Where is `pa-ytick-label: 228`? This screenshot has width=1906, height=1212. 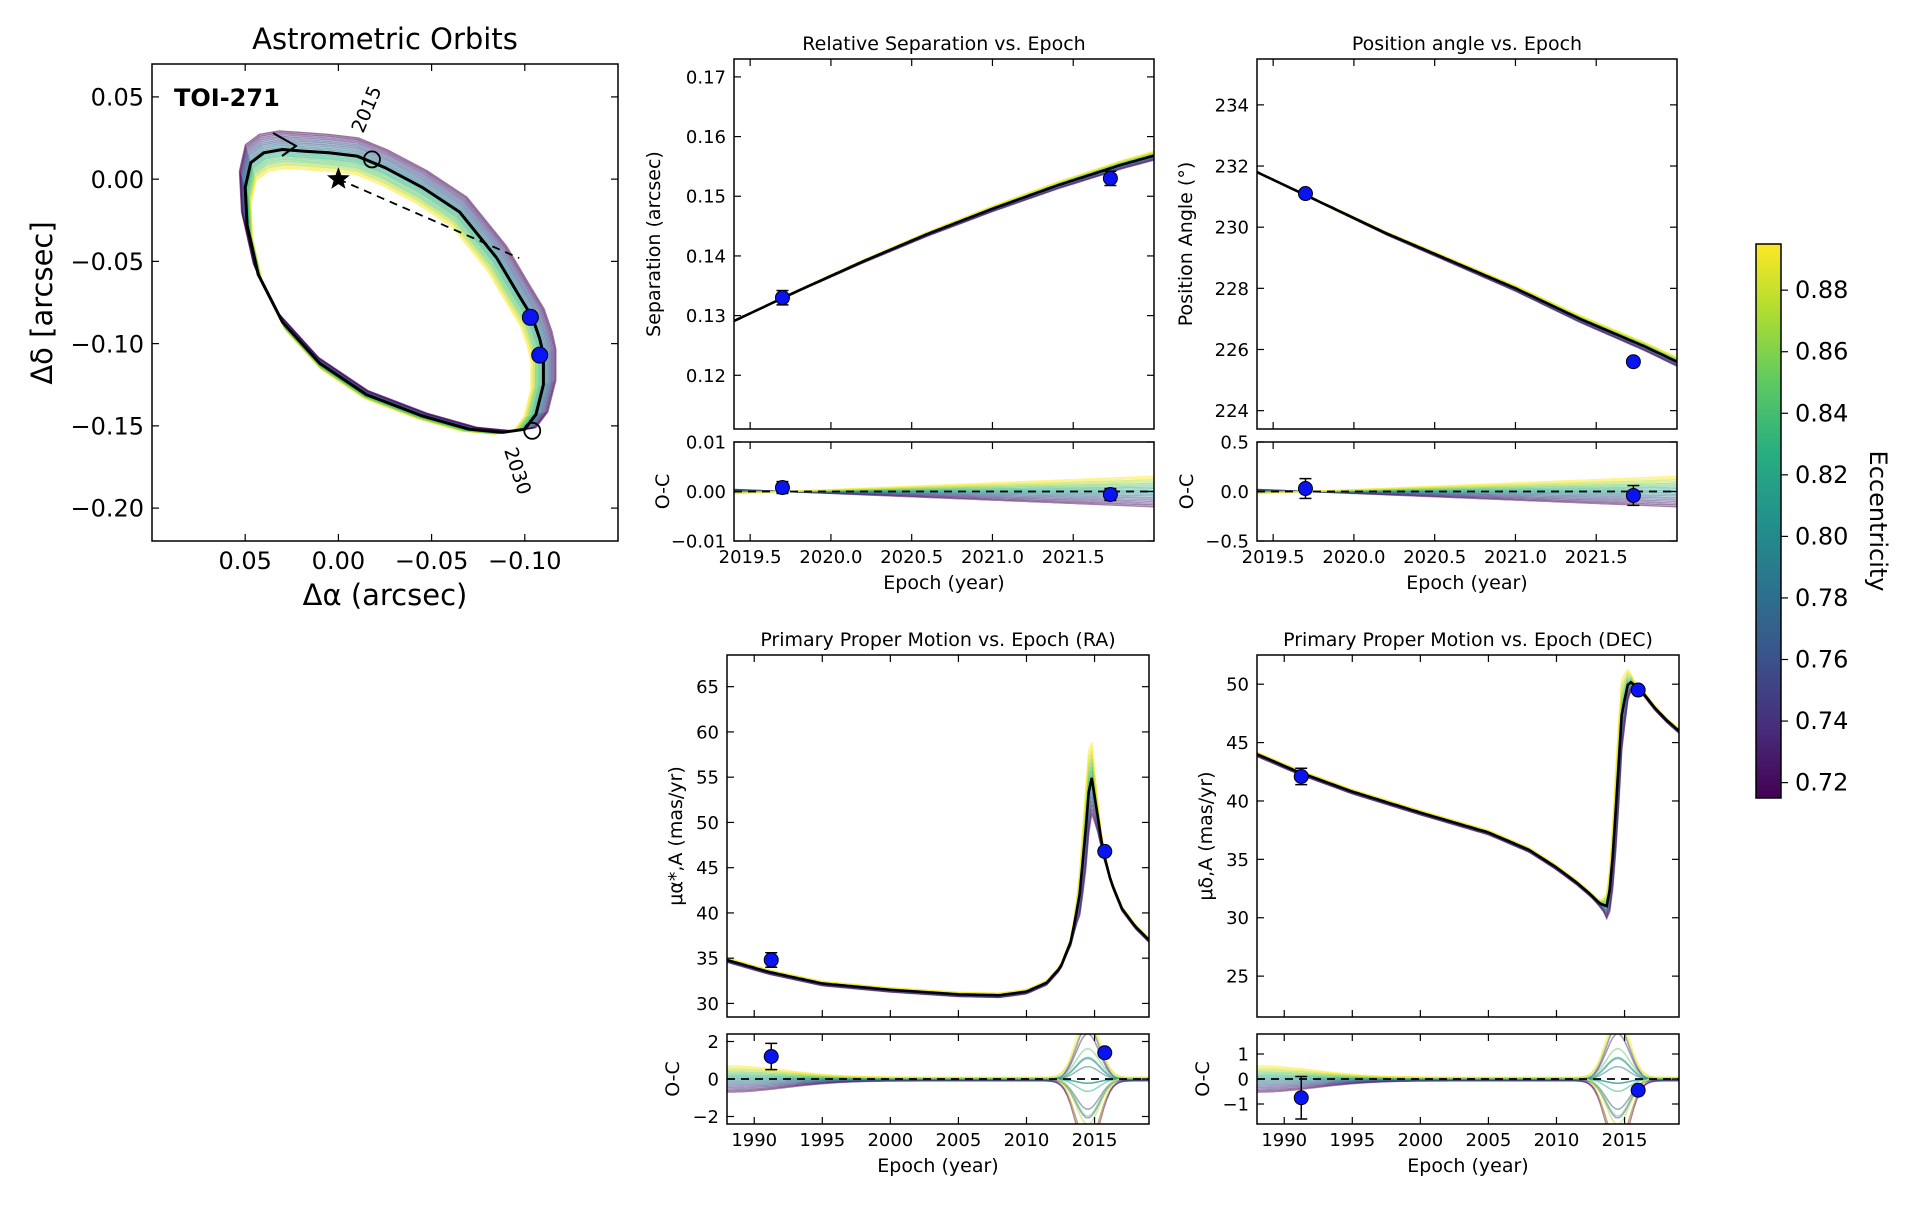 pa-ytick-label: 228 is located at coordinates (1232, 289).